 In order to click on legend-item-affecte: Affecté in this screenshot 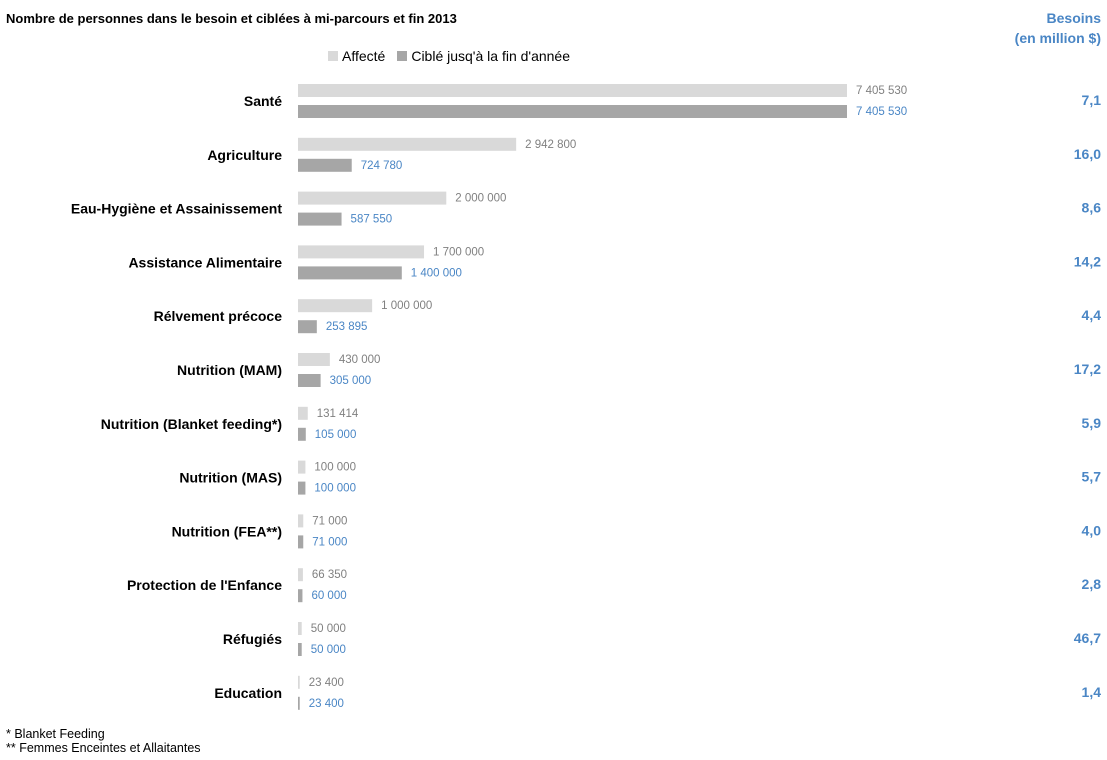, I will do `click(356, 56)`.